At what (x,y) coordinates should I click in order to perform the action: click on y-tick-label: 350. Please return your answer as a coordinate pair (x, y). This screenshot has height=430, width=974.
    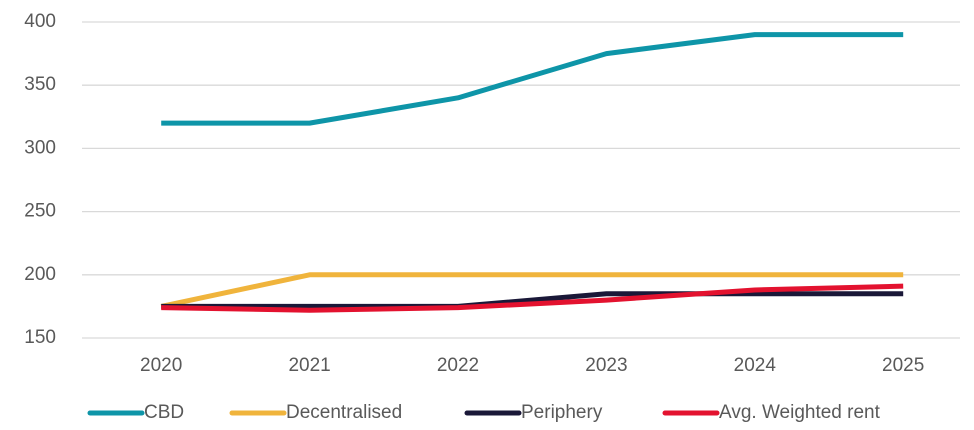
    Looking at the image, I should click on (40, 84).